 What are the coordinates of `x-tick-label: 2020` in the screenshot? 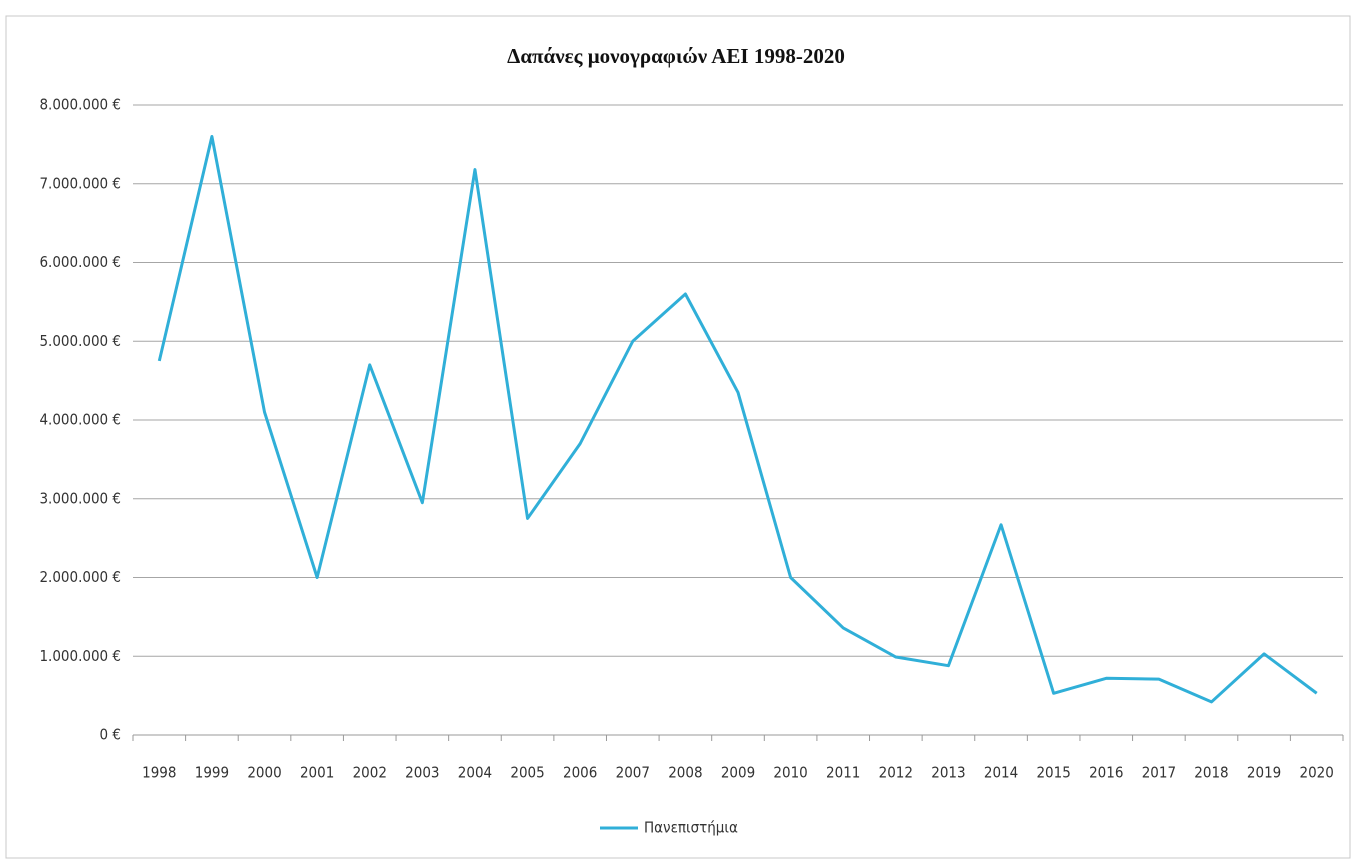 It's located at (1317, 773).